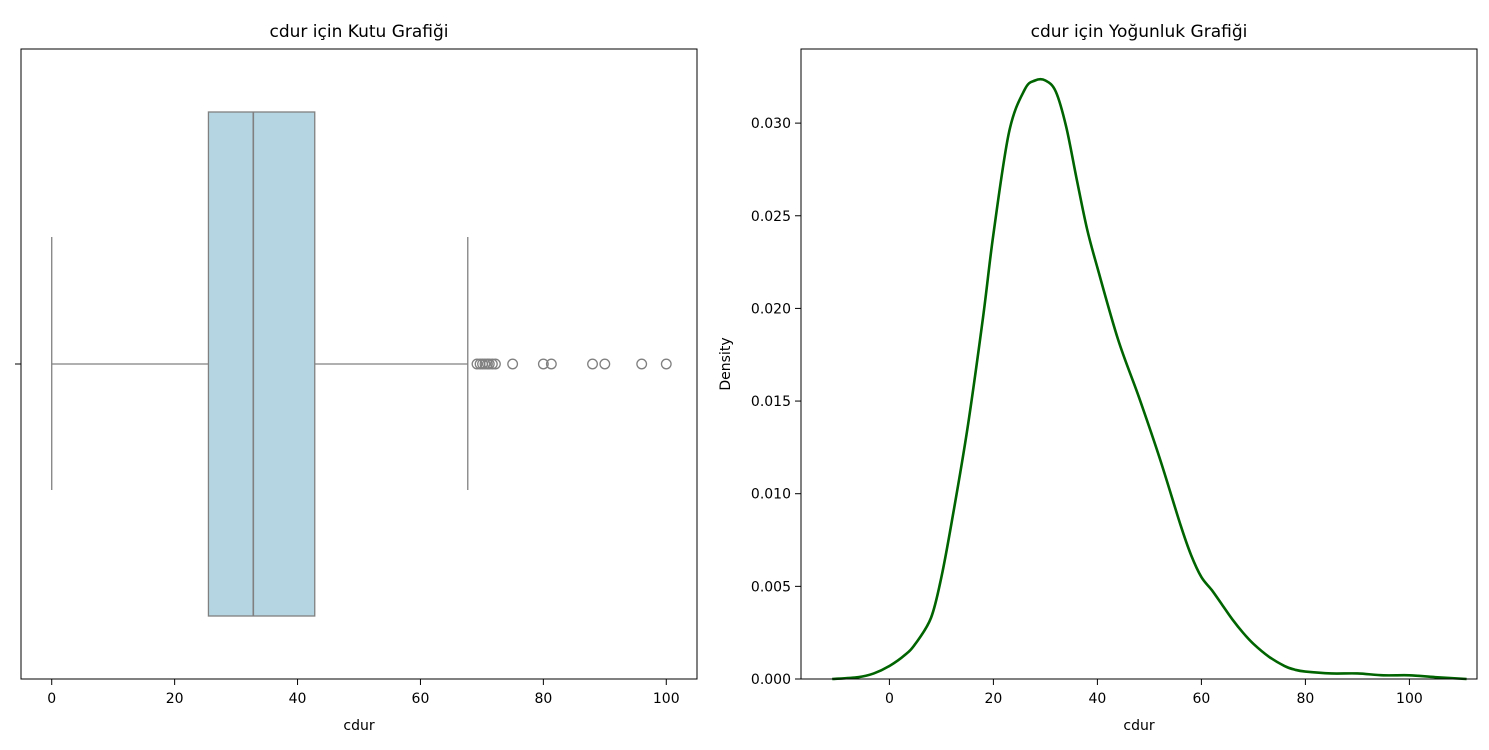  Describe the element at coordinates (771, 309) in the screenshot. I see `density-plot-y-tick-label: 0.020` at that location.